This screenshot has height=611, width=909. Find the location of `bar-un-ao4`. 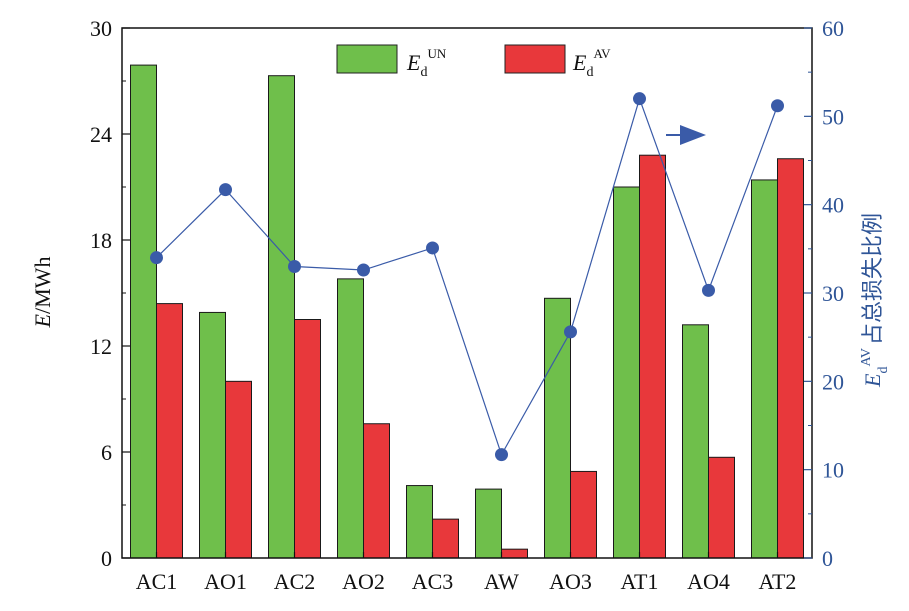

bar-un-ao4 is located at coordinates (695, 441).